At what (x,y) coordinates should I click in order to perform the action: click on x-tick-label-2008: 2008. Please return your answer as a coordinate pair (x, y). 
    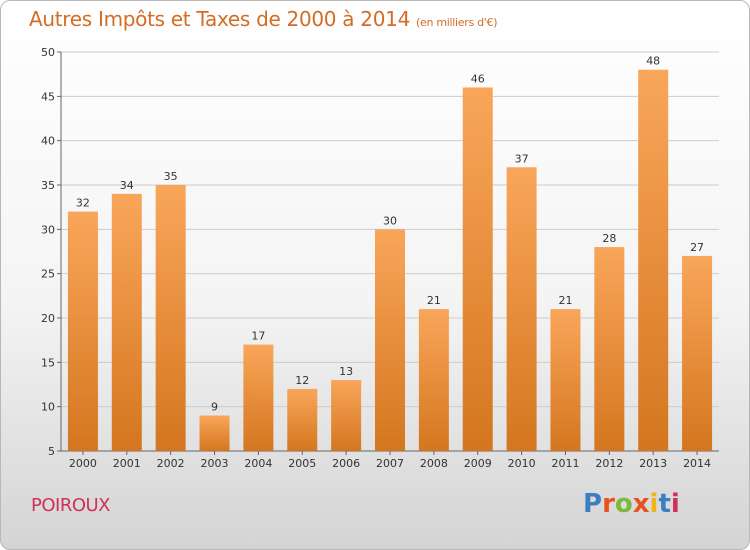
    Looking at the image, I should click on (434, 463).